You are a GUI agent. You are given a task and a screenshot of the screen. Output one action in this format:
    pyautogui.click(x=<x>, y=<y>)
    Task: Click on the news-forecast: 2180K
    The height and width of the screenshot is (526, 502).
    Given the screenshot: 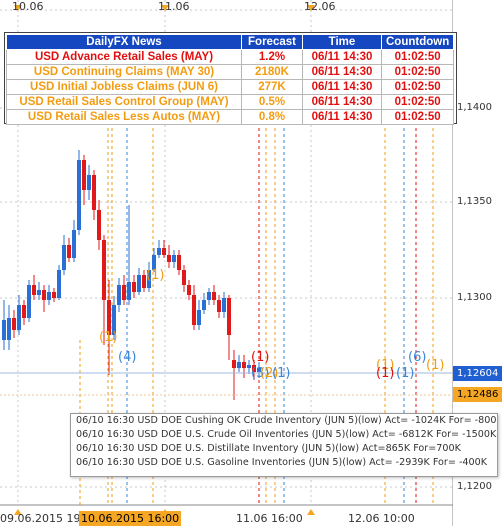 What is the action you would take?
    pyautogui.click(x=272, y=72)
    